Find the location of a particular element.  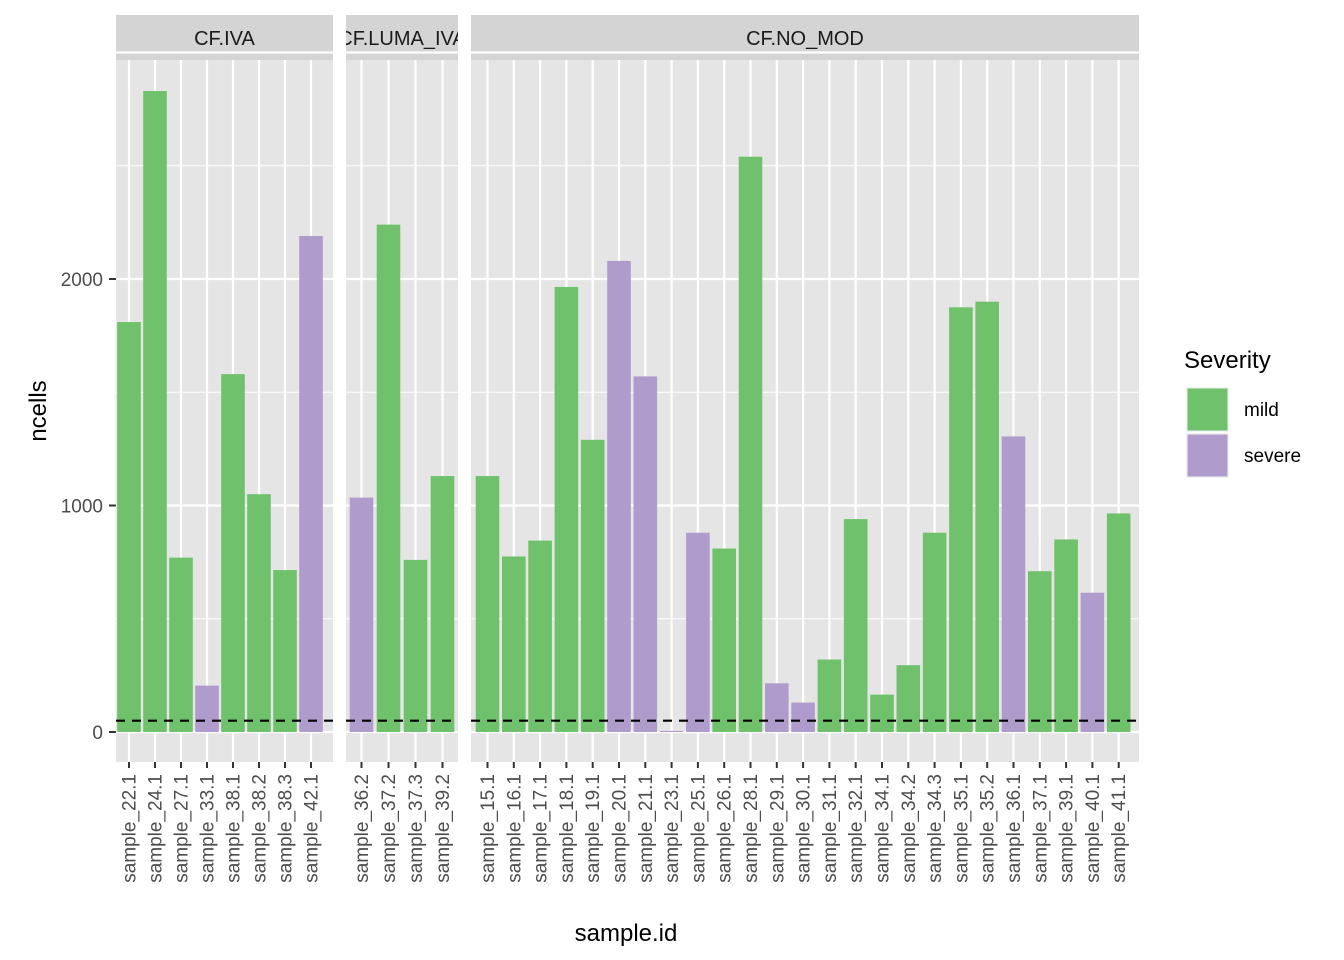

x-tick-label: sample_35.1 is located at coordinates (961, 828).